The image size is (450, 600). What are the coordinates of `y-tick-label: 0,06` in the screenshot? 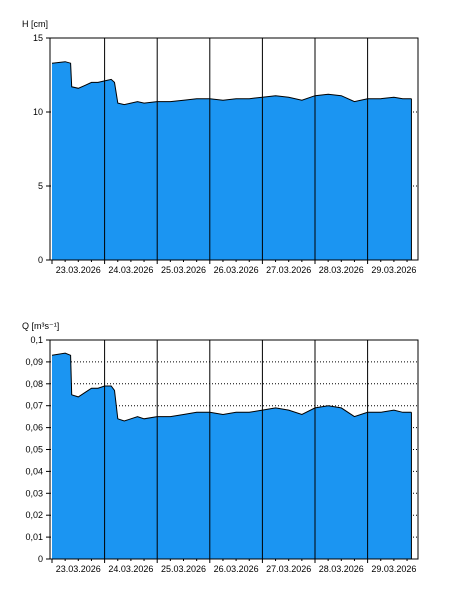 It's located at (34, 428).